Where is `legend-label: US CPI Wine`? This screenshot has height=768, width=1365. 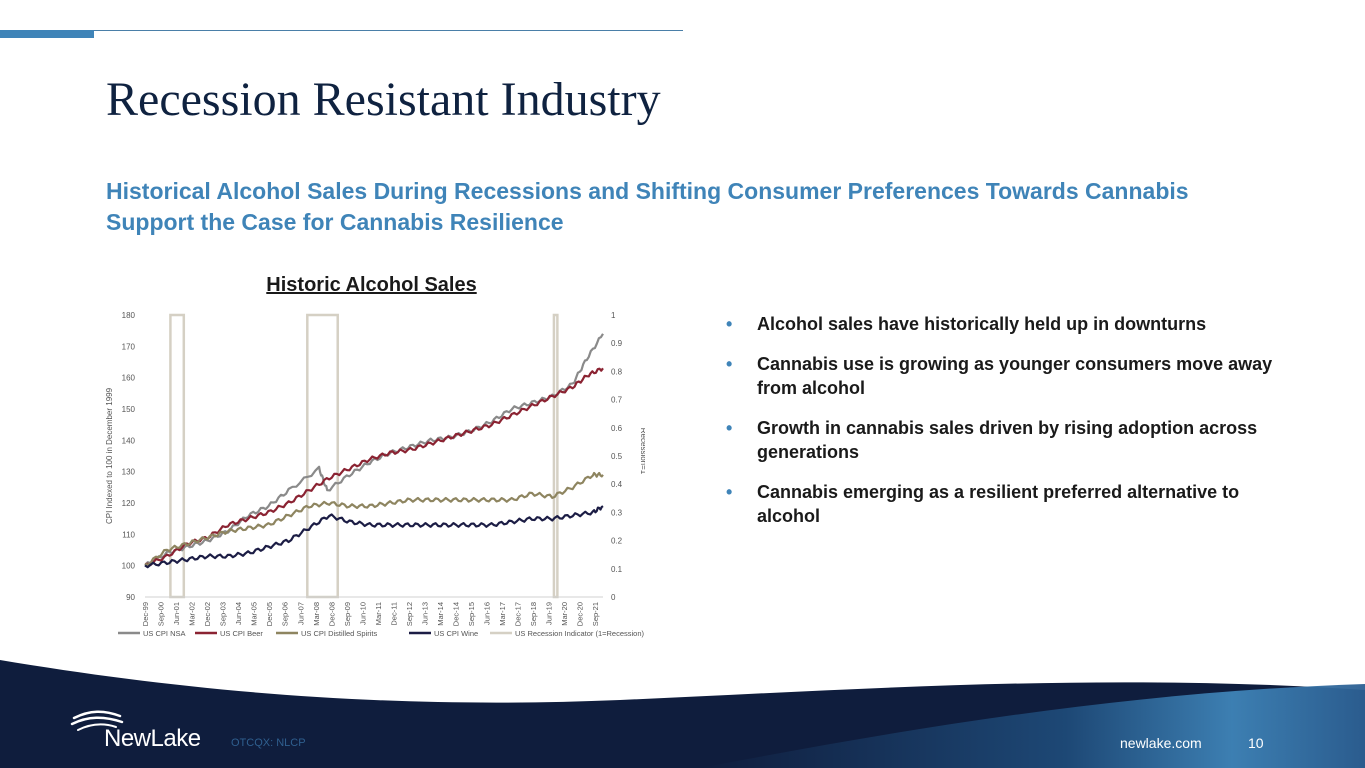 legend-label: US CPI Wine is located at coordinates (456, 633).